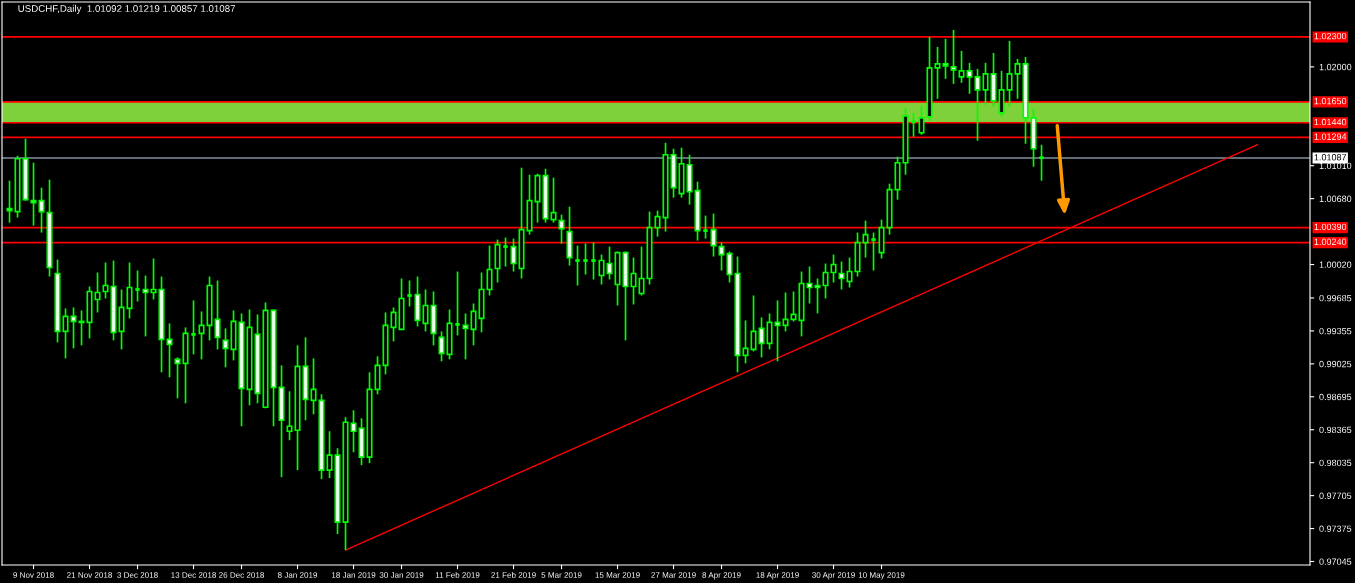 This screenshot has width=1355, height=583. What do you see at coordinates (457, 574) in the screenshot?
I see `x-tick-label: 11 Feb 2019` at bounding box center [457, 574].